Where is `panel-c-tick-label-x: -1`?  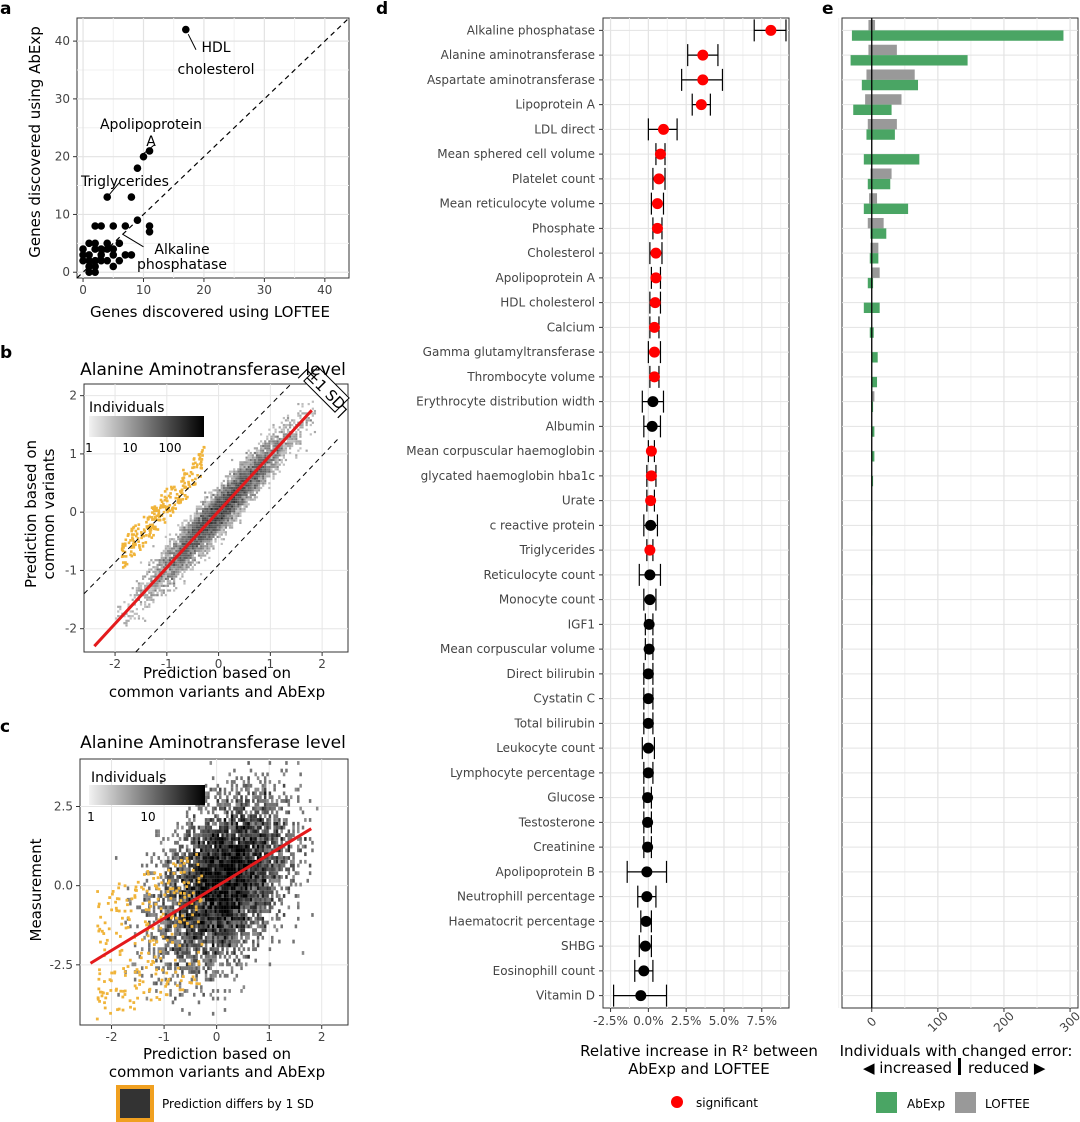
panel-c-tick-label-x: -1 is located at coordinates (164, 1037).